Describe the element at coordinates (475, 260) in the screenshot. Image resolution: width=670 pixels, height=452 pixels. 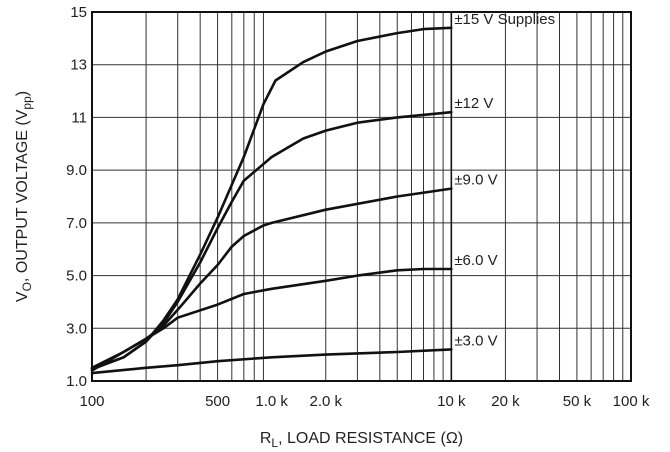
I see `series-label-3: ±6.0 V` at that location.